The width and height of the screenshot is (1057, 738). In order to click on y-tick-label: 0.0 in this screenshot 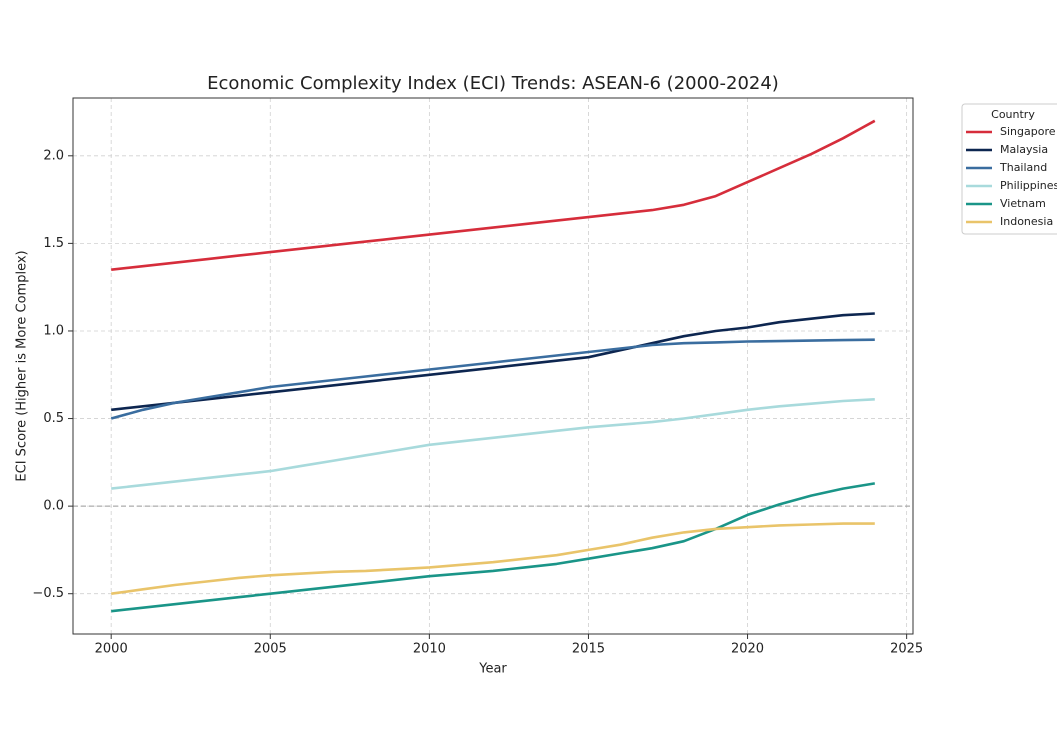, I will do `click(53, 506)`.